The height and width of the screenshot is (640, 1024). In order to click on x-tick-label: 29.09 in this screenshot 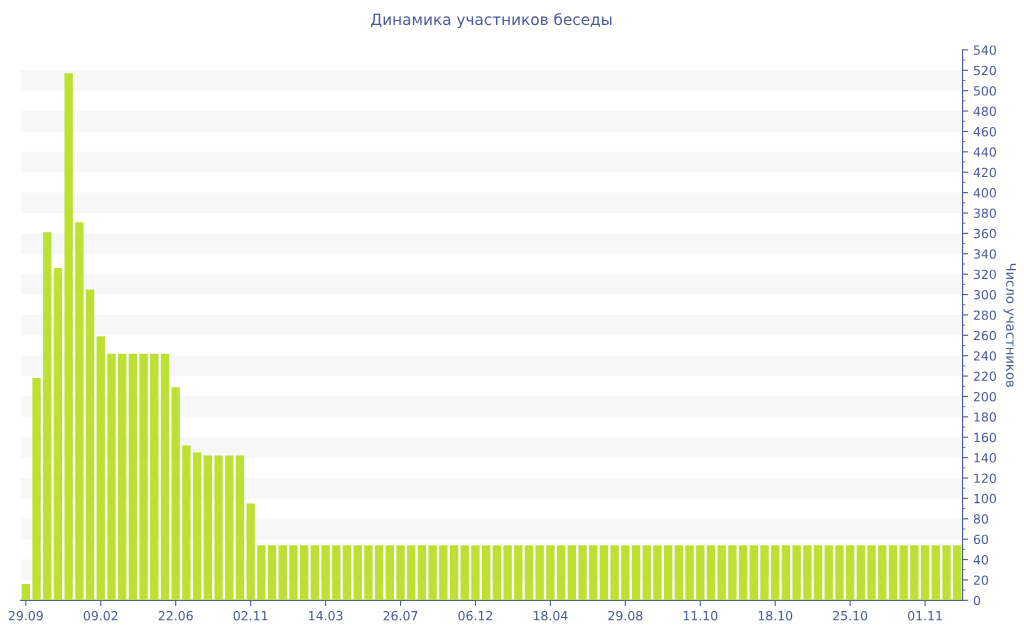, I will do `click(25, 615)`.